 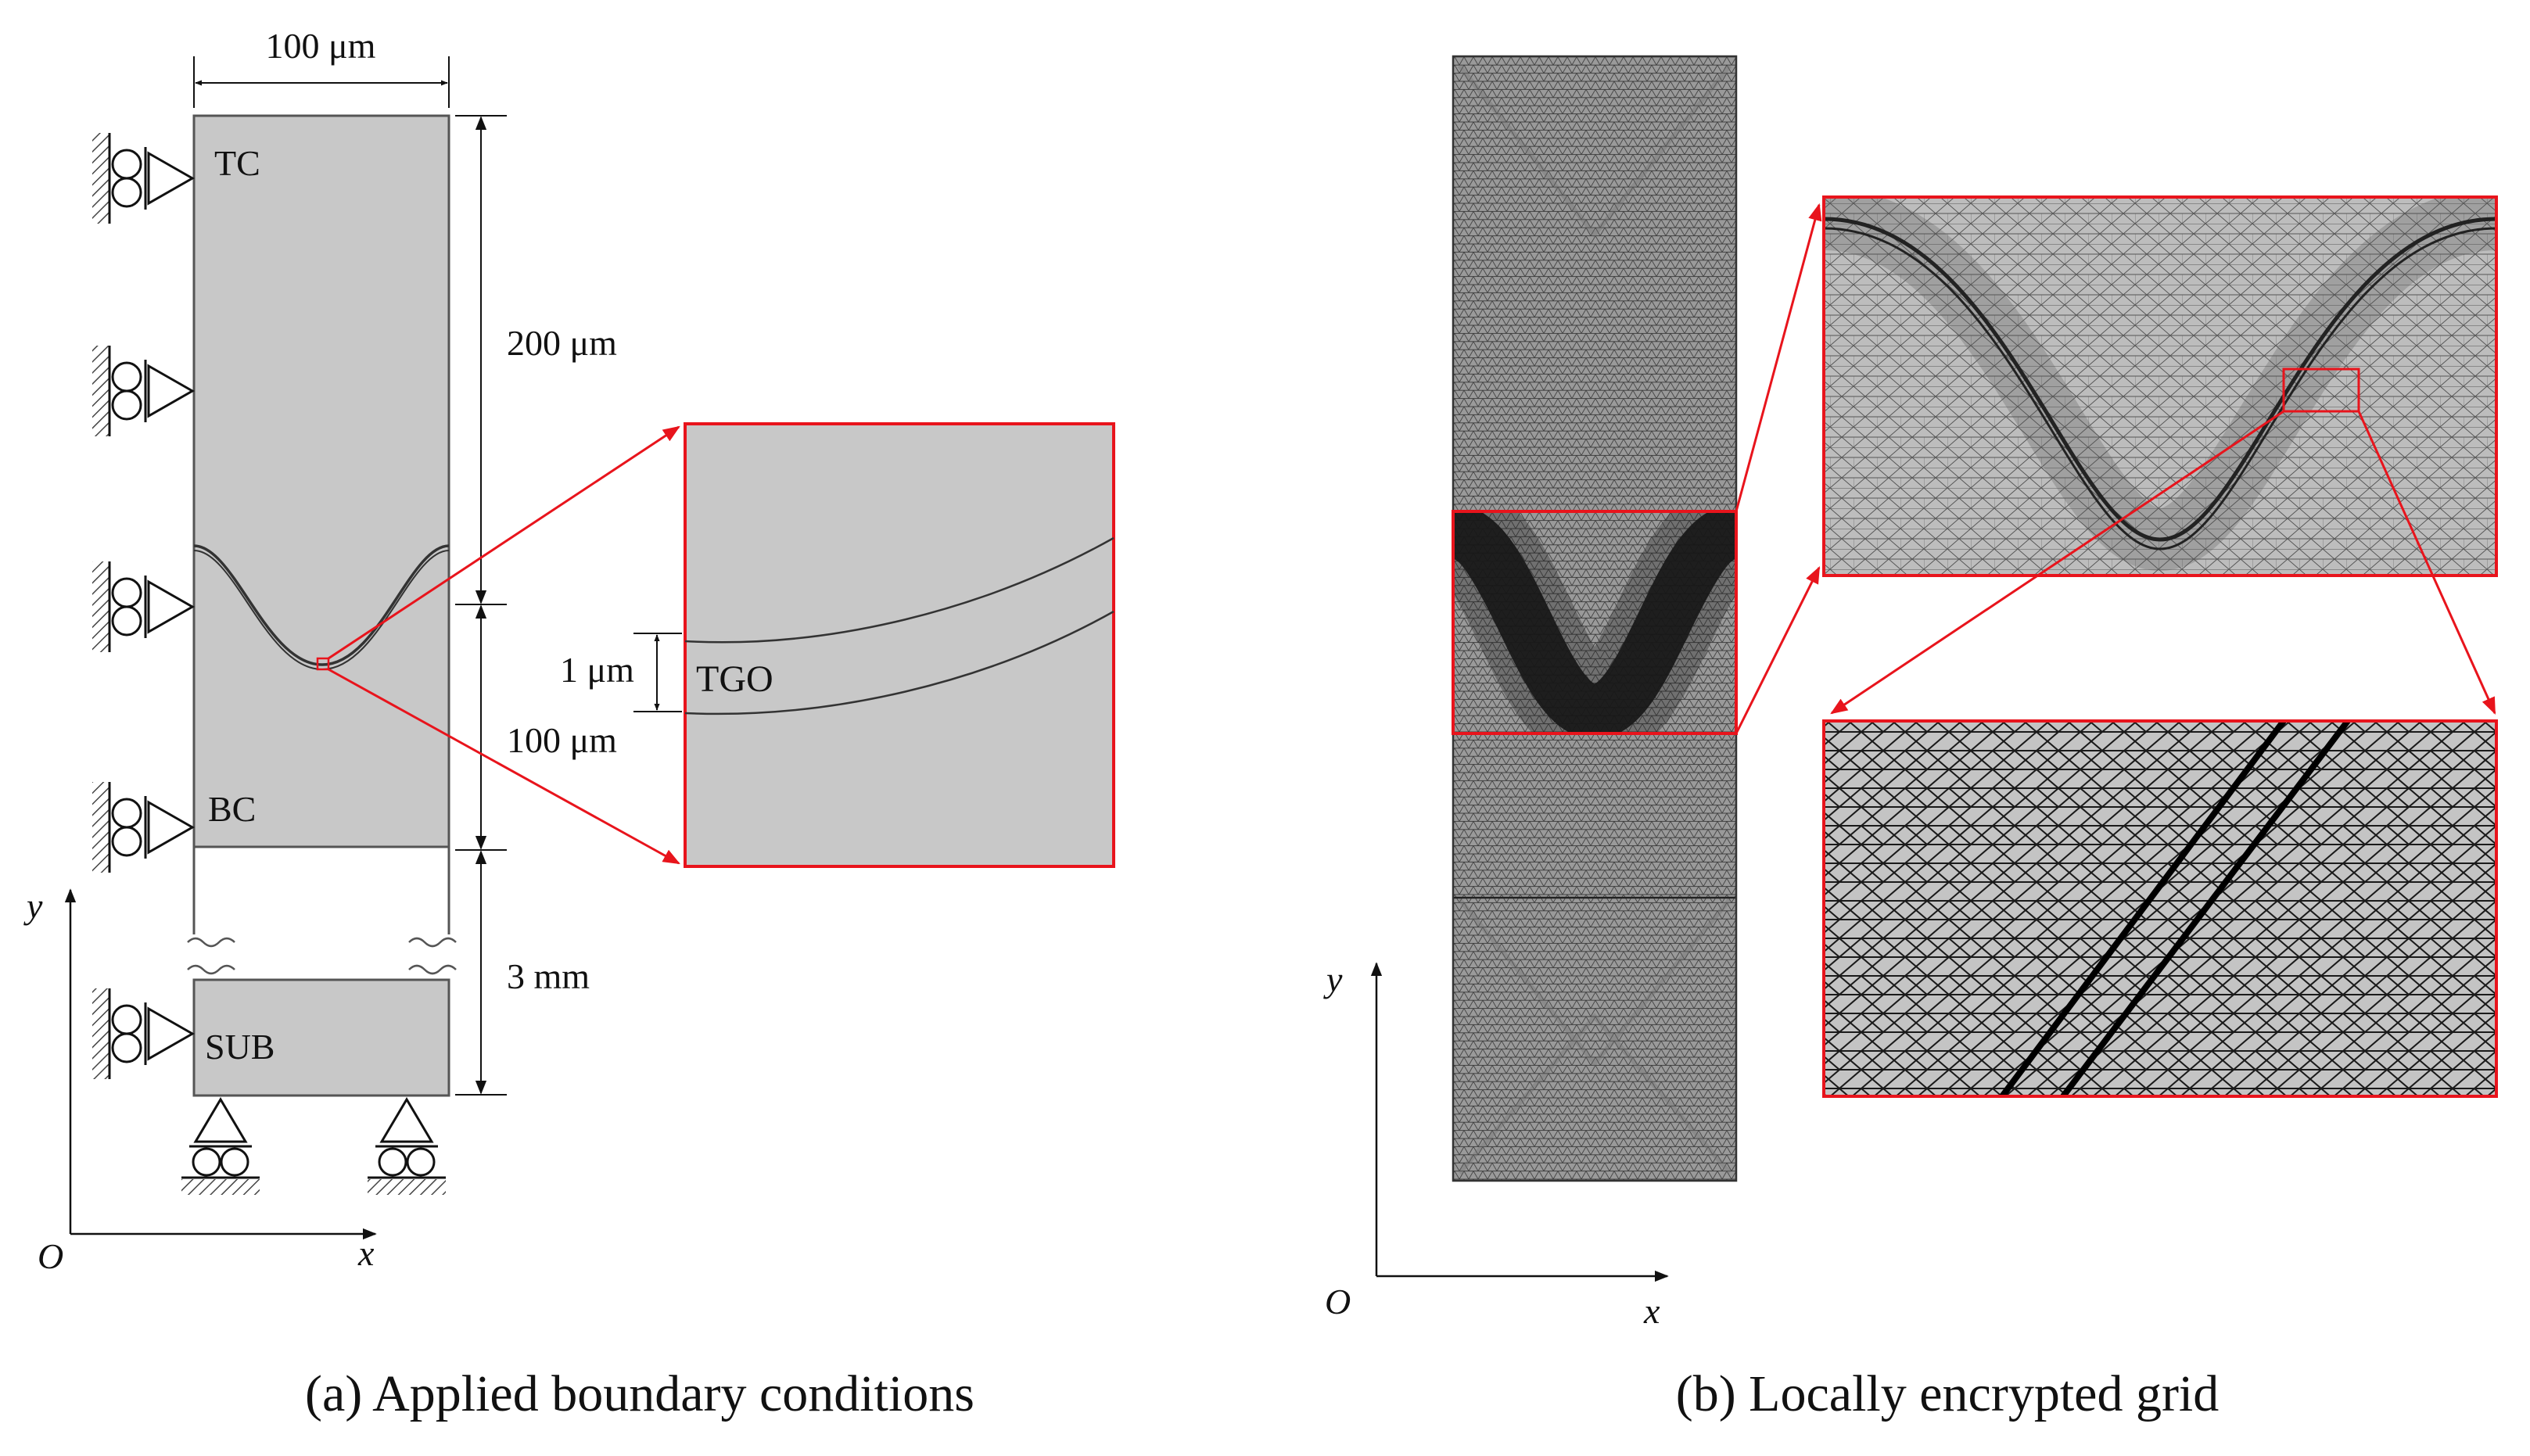 I want to click on b-x-axis-label: x, so click(x=1651, y=1311).